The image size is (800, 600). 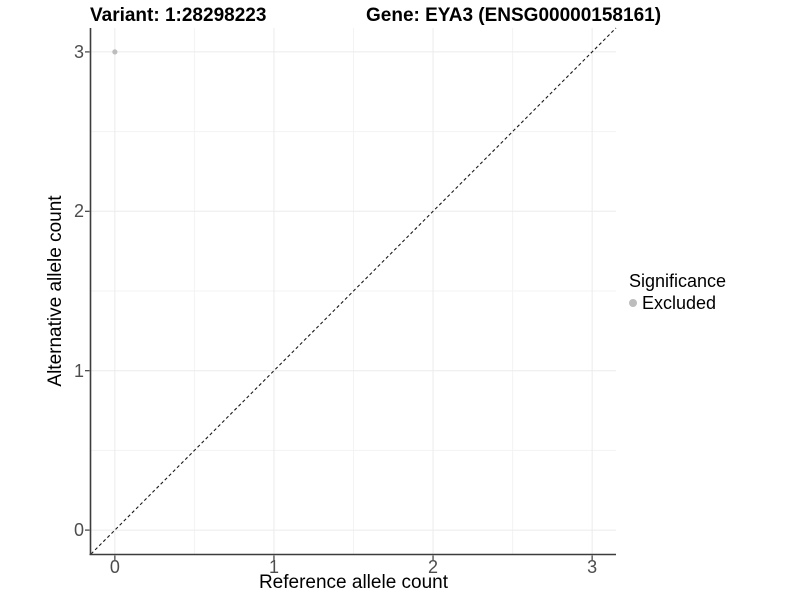 What do you see at coordinates (78, 211) in the screenshot?
I see `y-tick-label: 2` at bounding box center [78, 211].